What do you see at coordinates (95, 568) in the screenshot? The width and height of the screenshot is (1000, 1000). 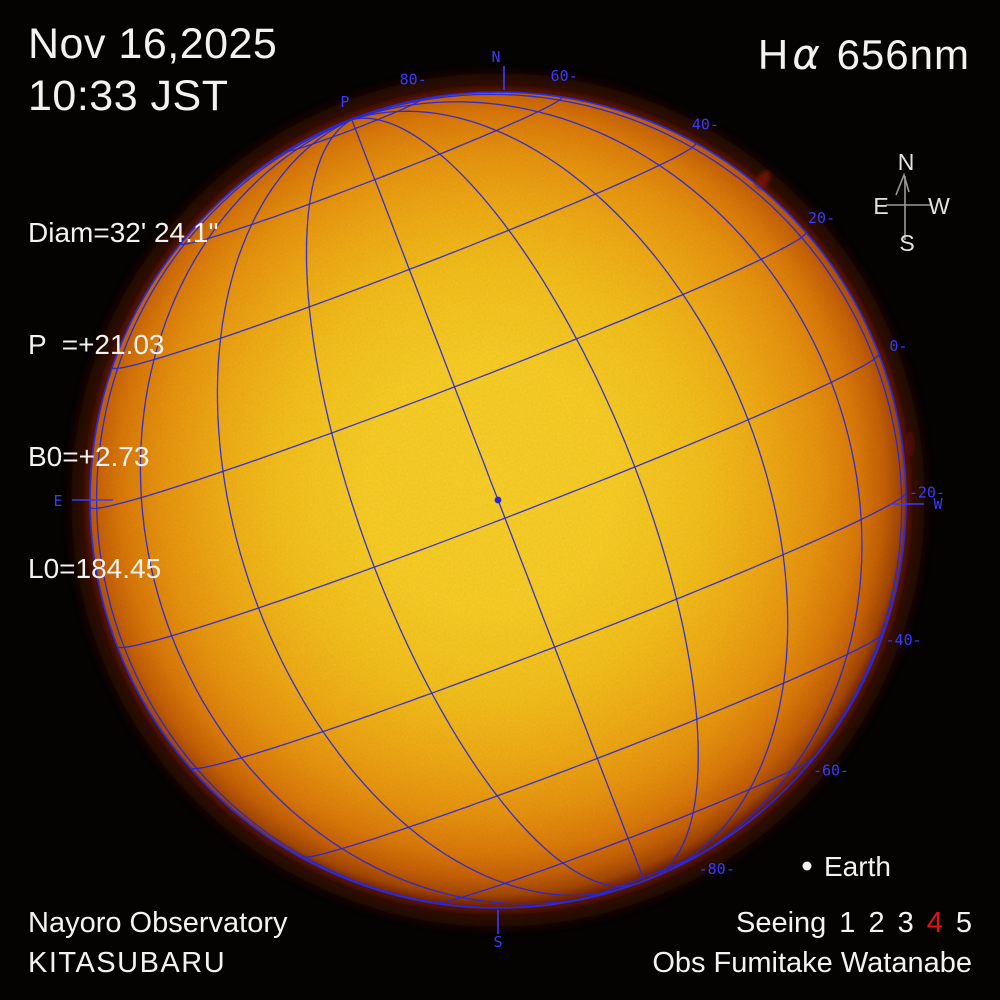 I see `ephemeris-l0: L0=184.45` at bounding box center [95, 568].